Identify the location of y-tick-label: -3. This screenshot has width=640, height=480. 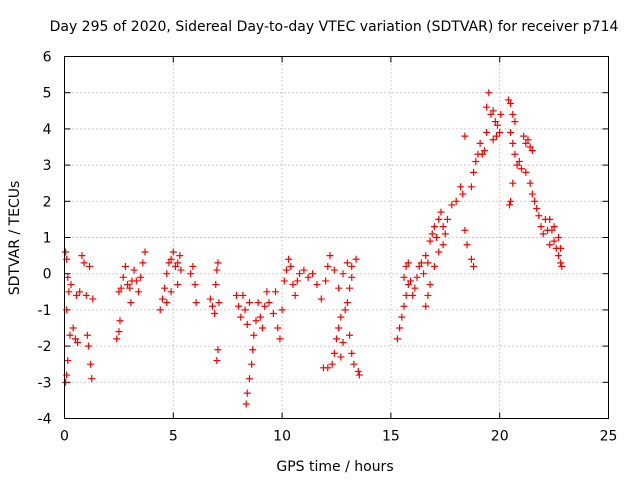
(45, 383).